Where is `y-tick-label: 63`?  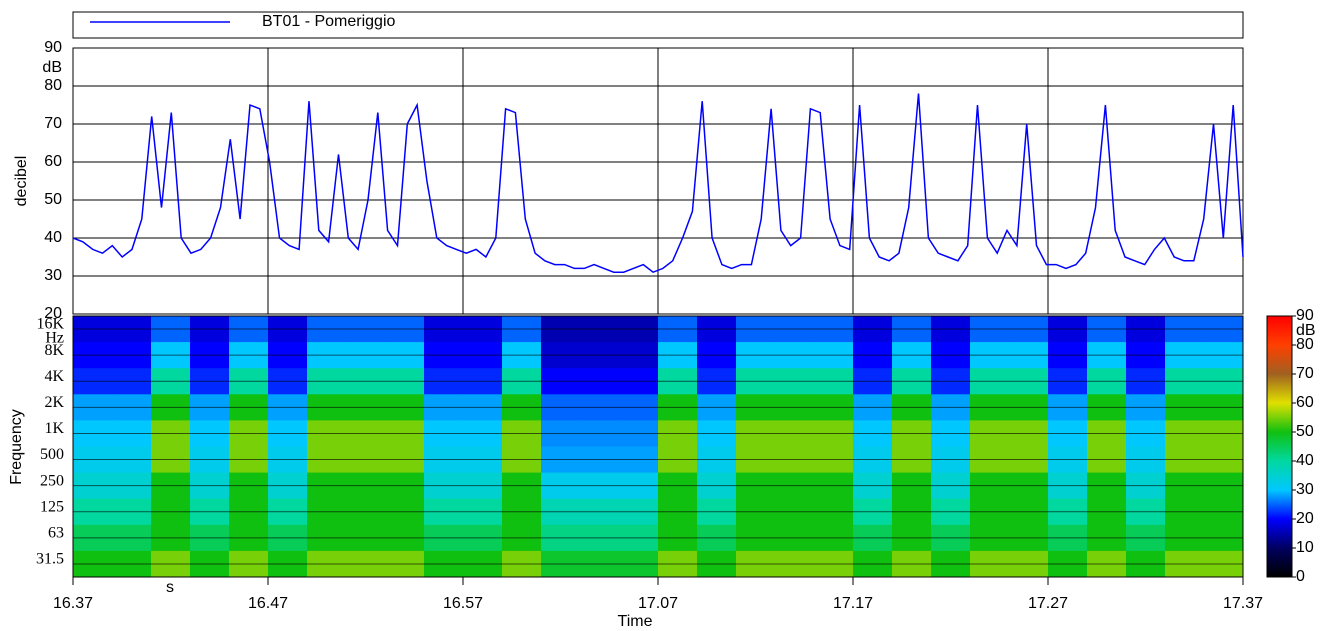 y-tick-label: 63 is located at coordinates (56, 533).